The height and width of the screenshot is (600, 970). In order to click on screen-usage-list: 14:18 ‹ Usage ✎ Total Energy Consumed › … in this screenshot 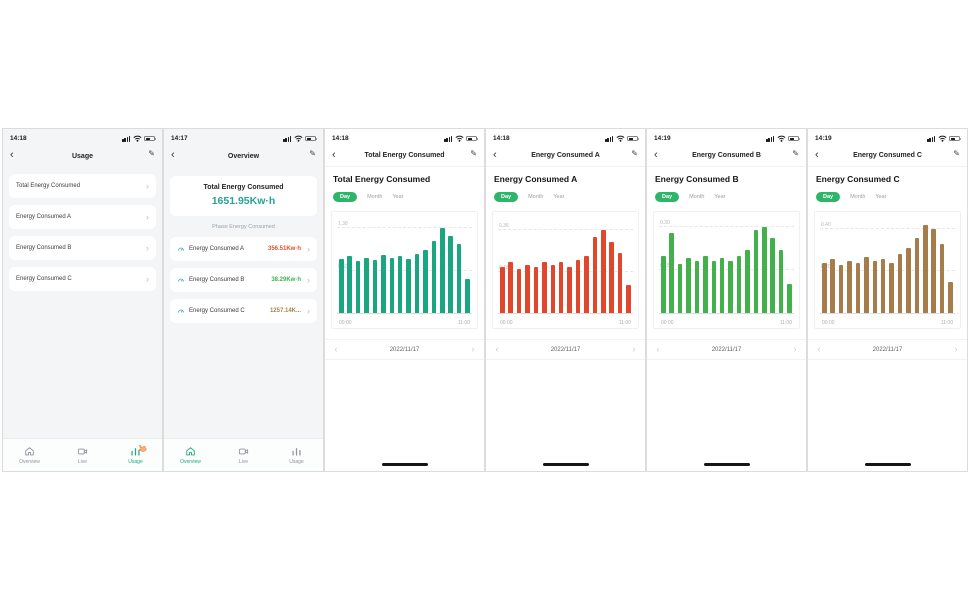, I will do `click(82, 300)`.